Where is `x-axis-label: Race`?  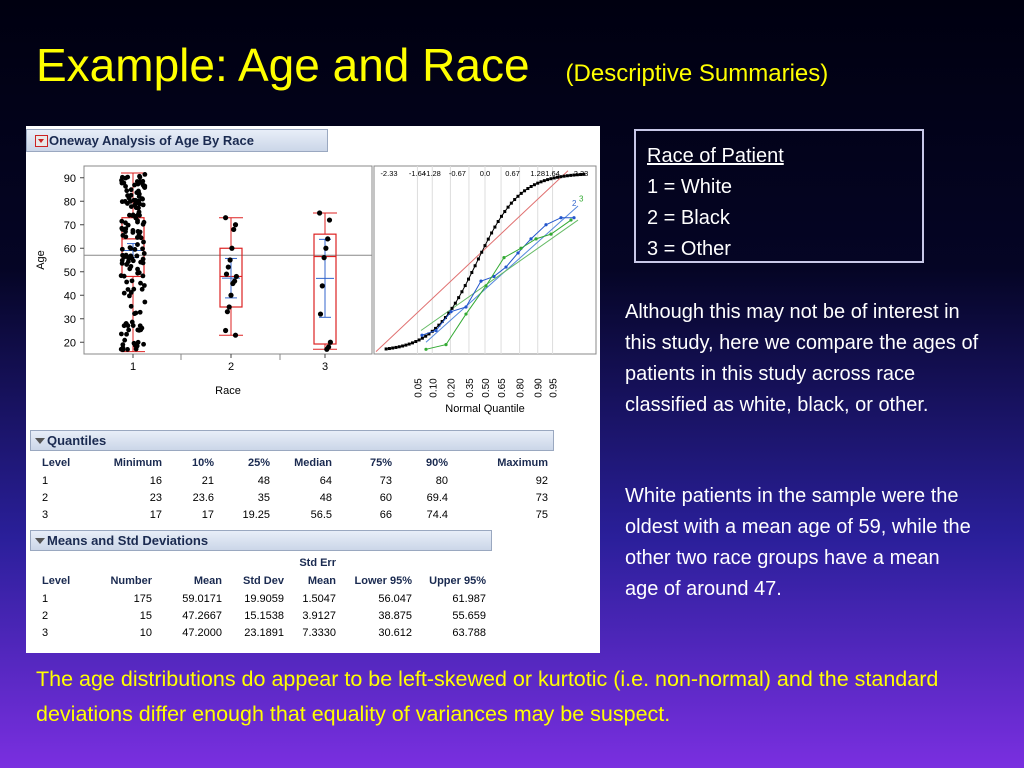 x-axis-label: Race is located at coordinates (228, 391).